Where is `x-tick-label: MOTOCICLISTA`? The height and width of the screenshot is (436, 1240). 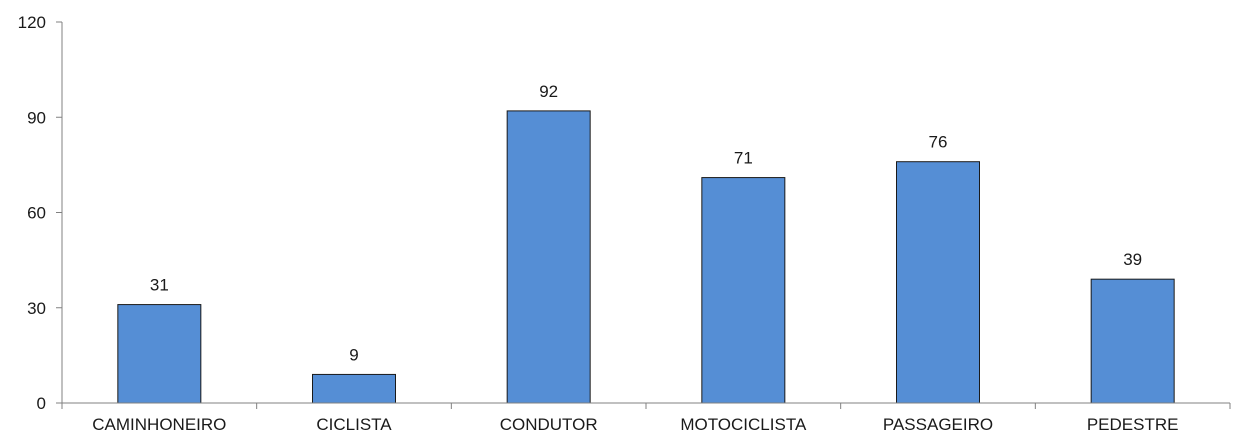
x-tick-label: MOTOCICLISTA is located at coordinates (743, 424).